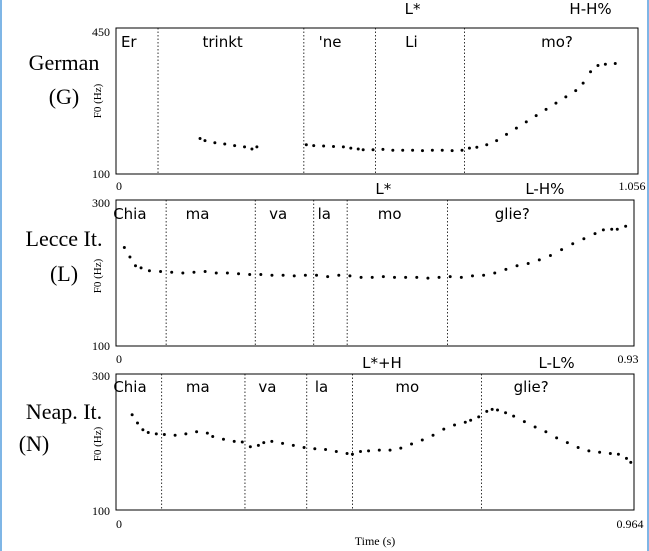 Image resolution: width=649 pixels, height=551 pixels. I want to click on syllable-labels: Chia ma va la mo glie?, so click(330, 387).